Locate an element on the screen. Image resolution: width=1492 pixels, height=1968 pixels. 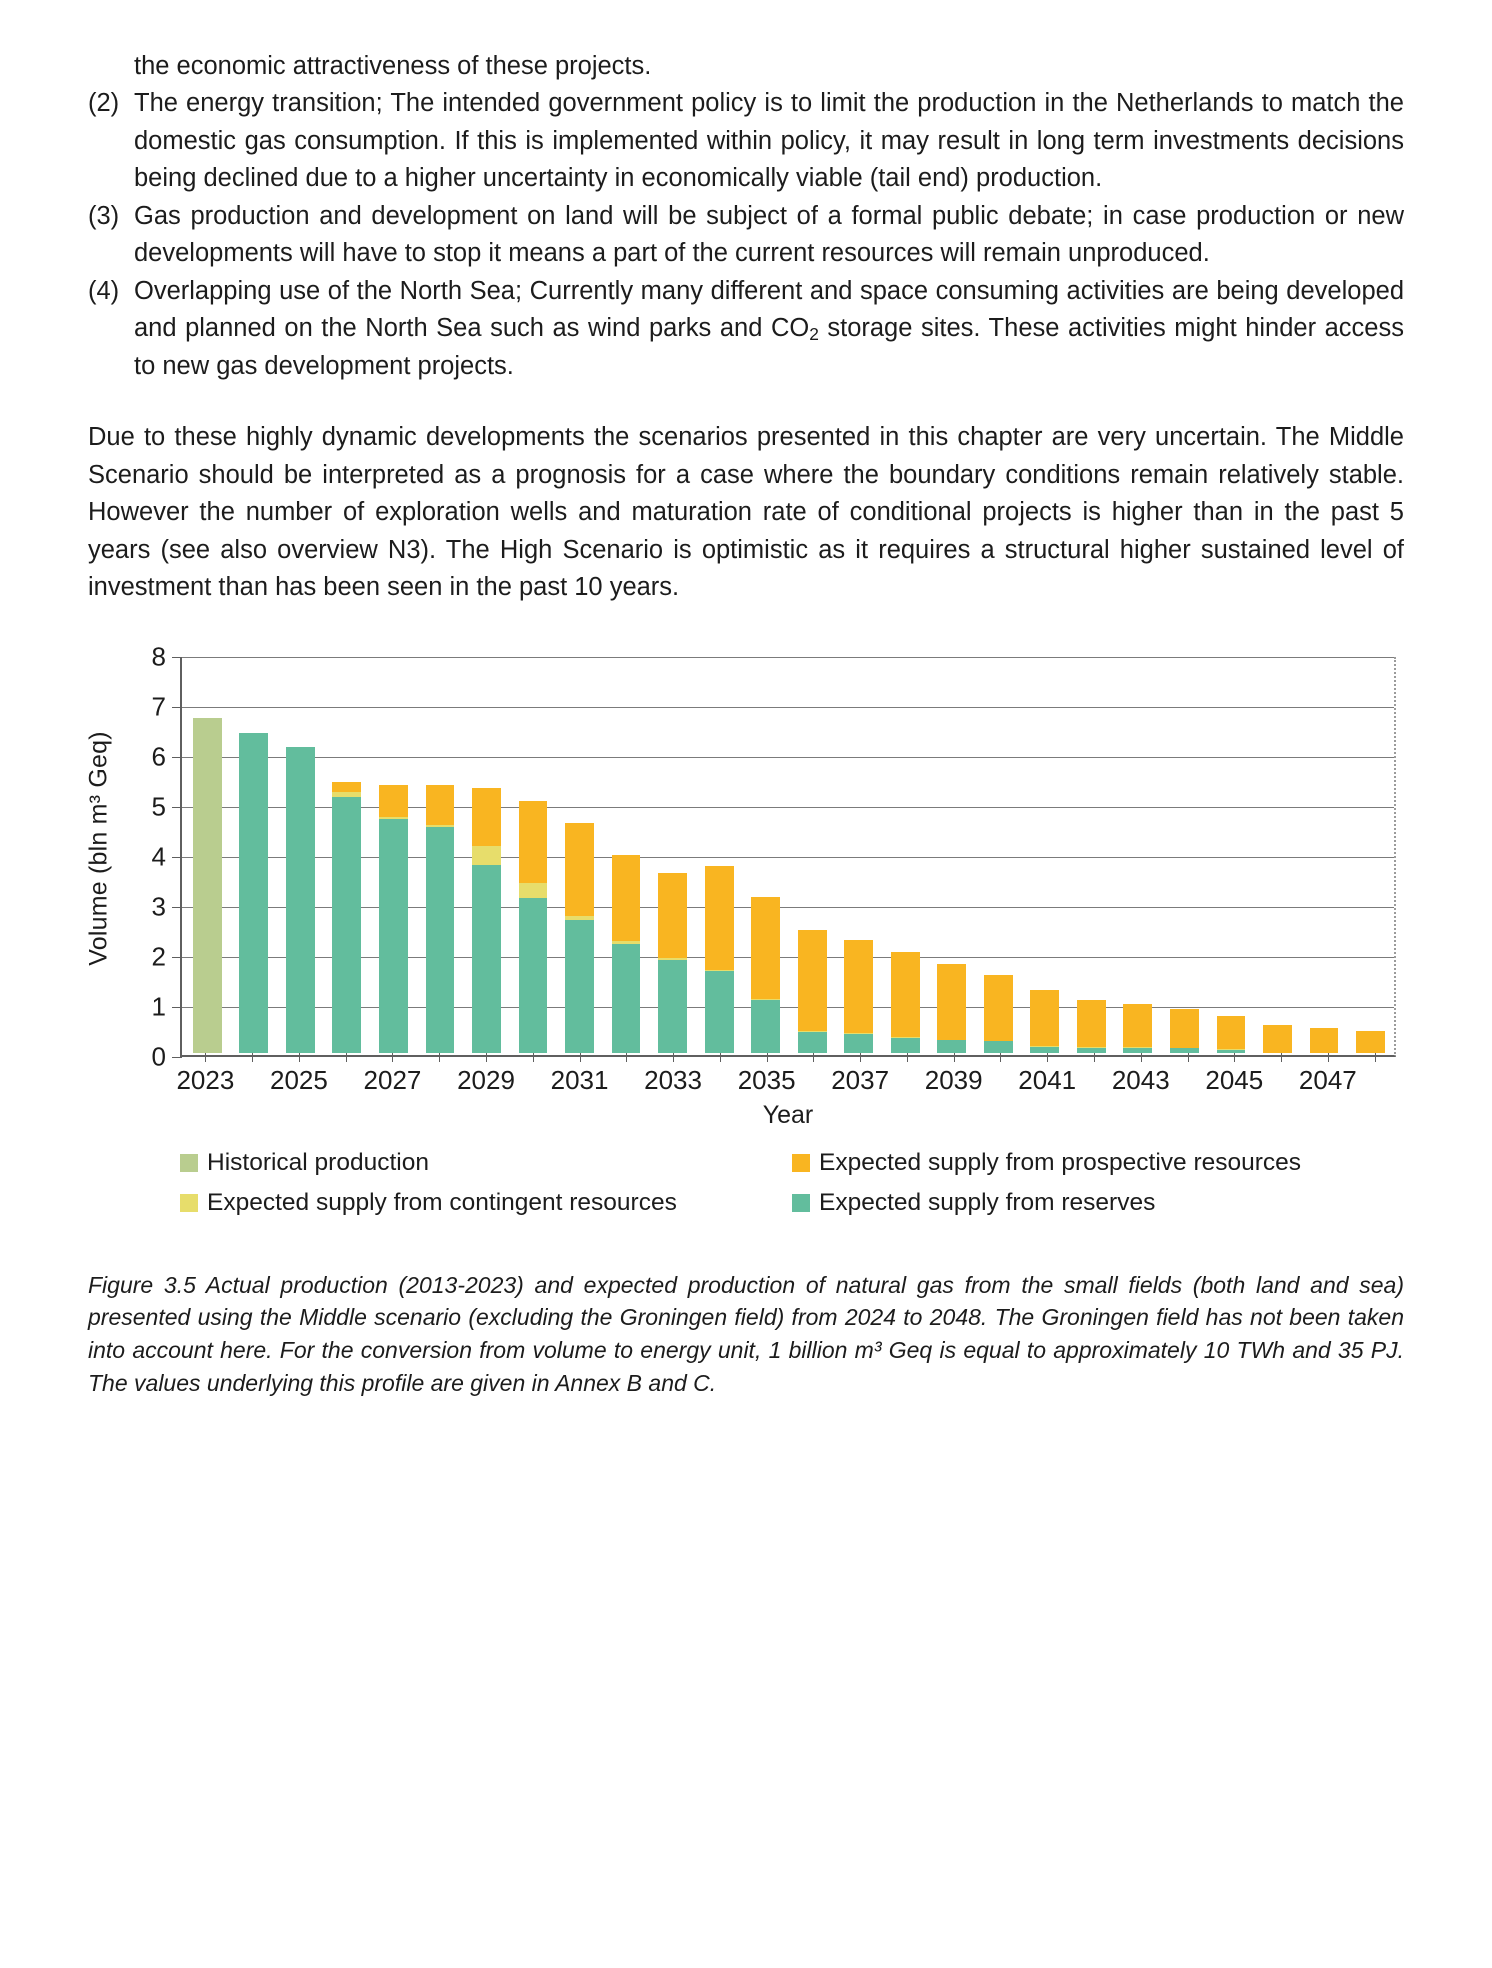
x-tick-label: 2045 is located at coordinates (1234, 1079).